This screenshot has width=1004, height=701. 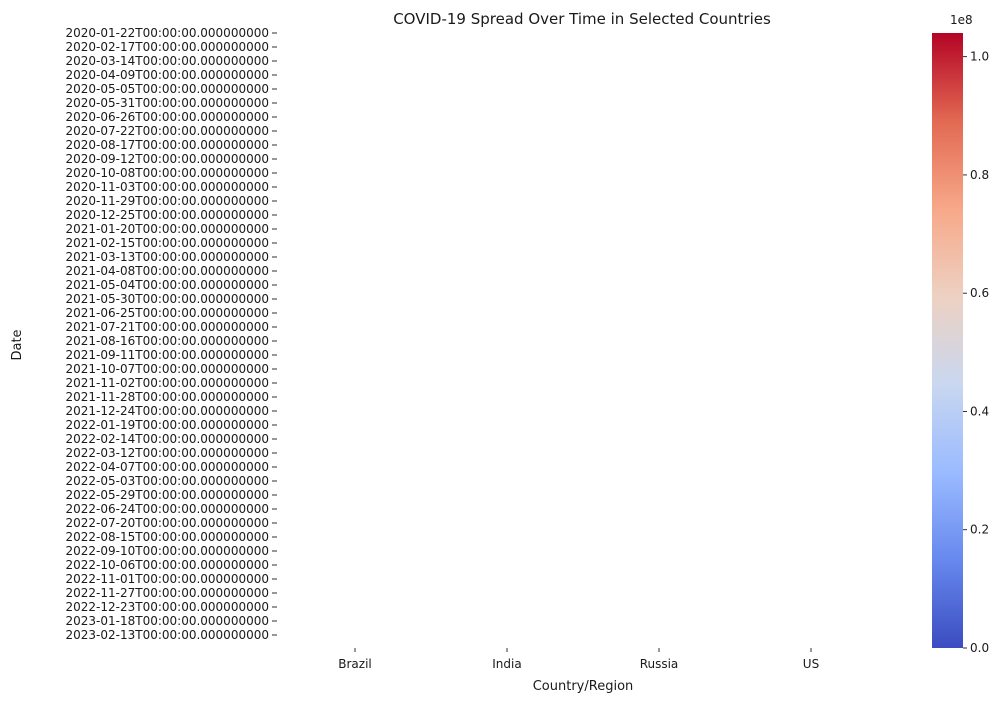 I want to click on colorbar-tick-label: 0.0, so click(x=979, y=648).